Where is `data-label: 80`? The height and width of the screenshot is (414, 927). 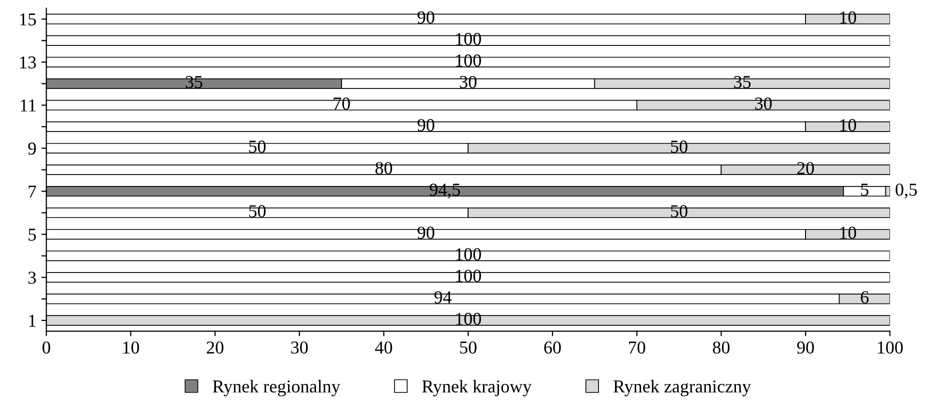
data-label: 80 is located at coordinates (383, 168).